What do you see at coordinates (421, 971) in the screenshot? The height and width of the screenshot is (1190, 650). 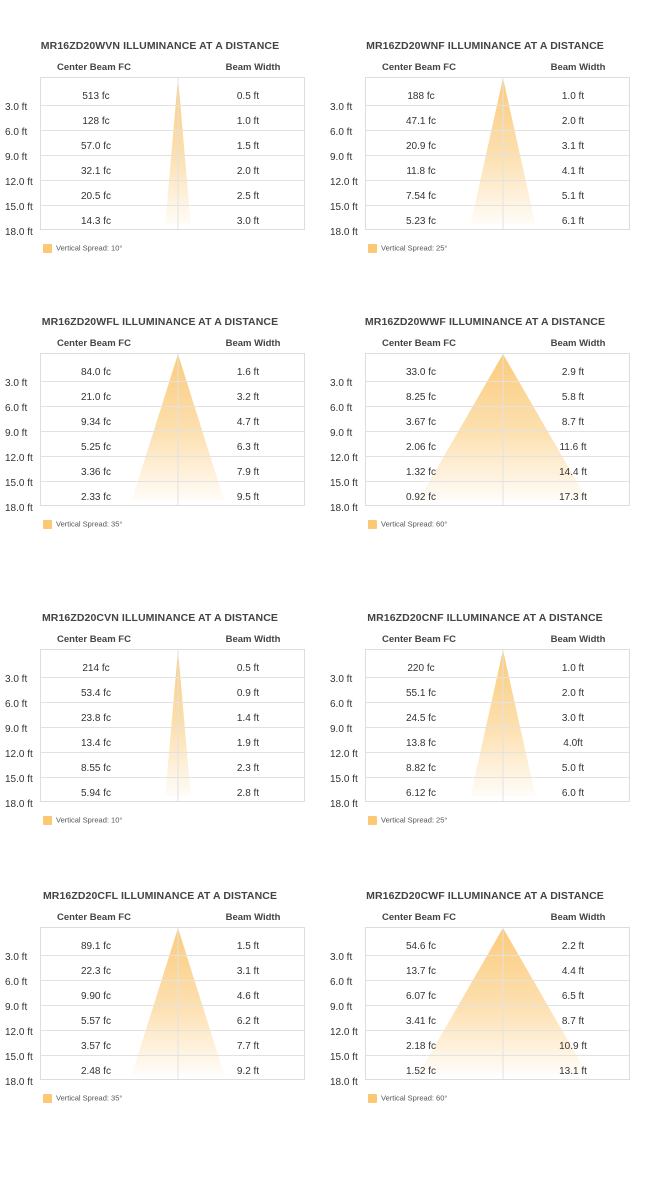 I see `center-beam-value: 13.7 fc` at bounding box center [421, 971].